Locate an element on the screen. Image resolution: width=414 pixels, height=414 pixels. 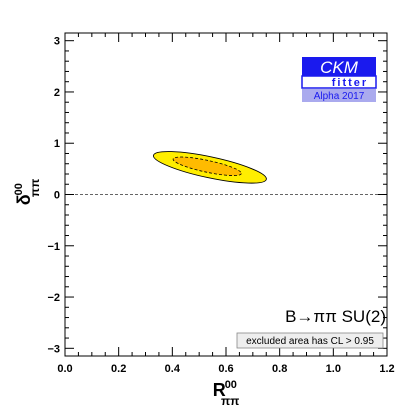
confidence-regions is located at coordinates (209, 167).